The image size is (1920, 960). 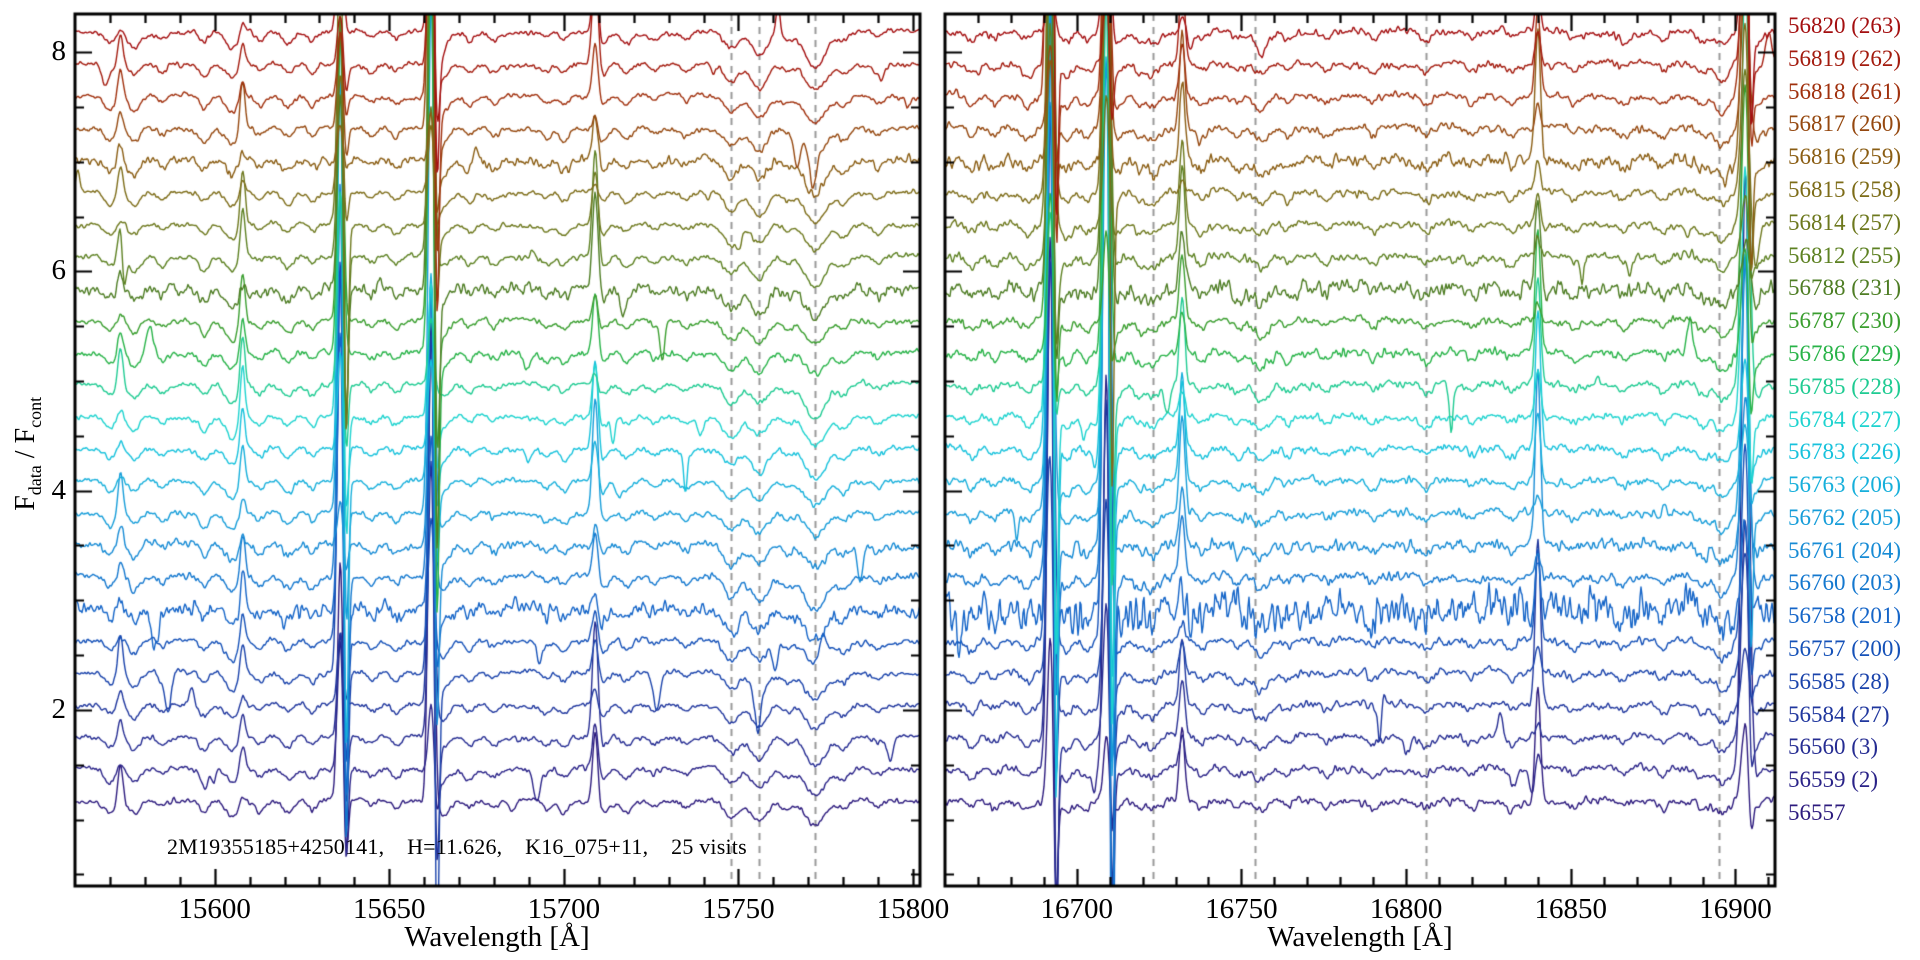 What do you see at coordinates (1845, 189) in the screenshot?
I see `visit-label-56815: 56815 (258)` at bounding box center [1845, 189].